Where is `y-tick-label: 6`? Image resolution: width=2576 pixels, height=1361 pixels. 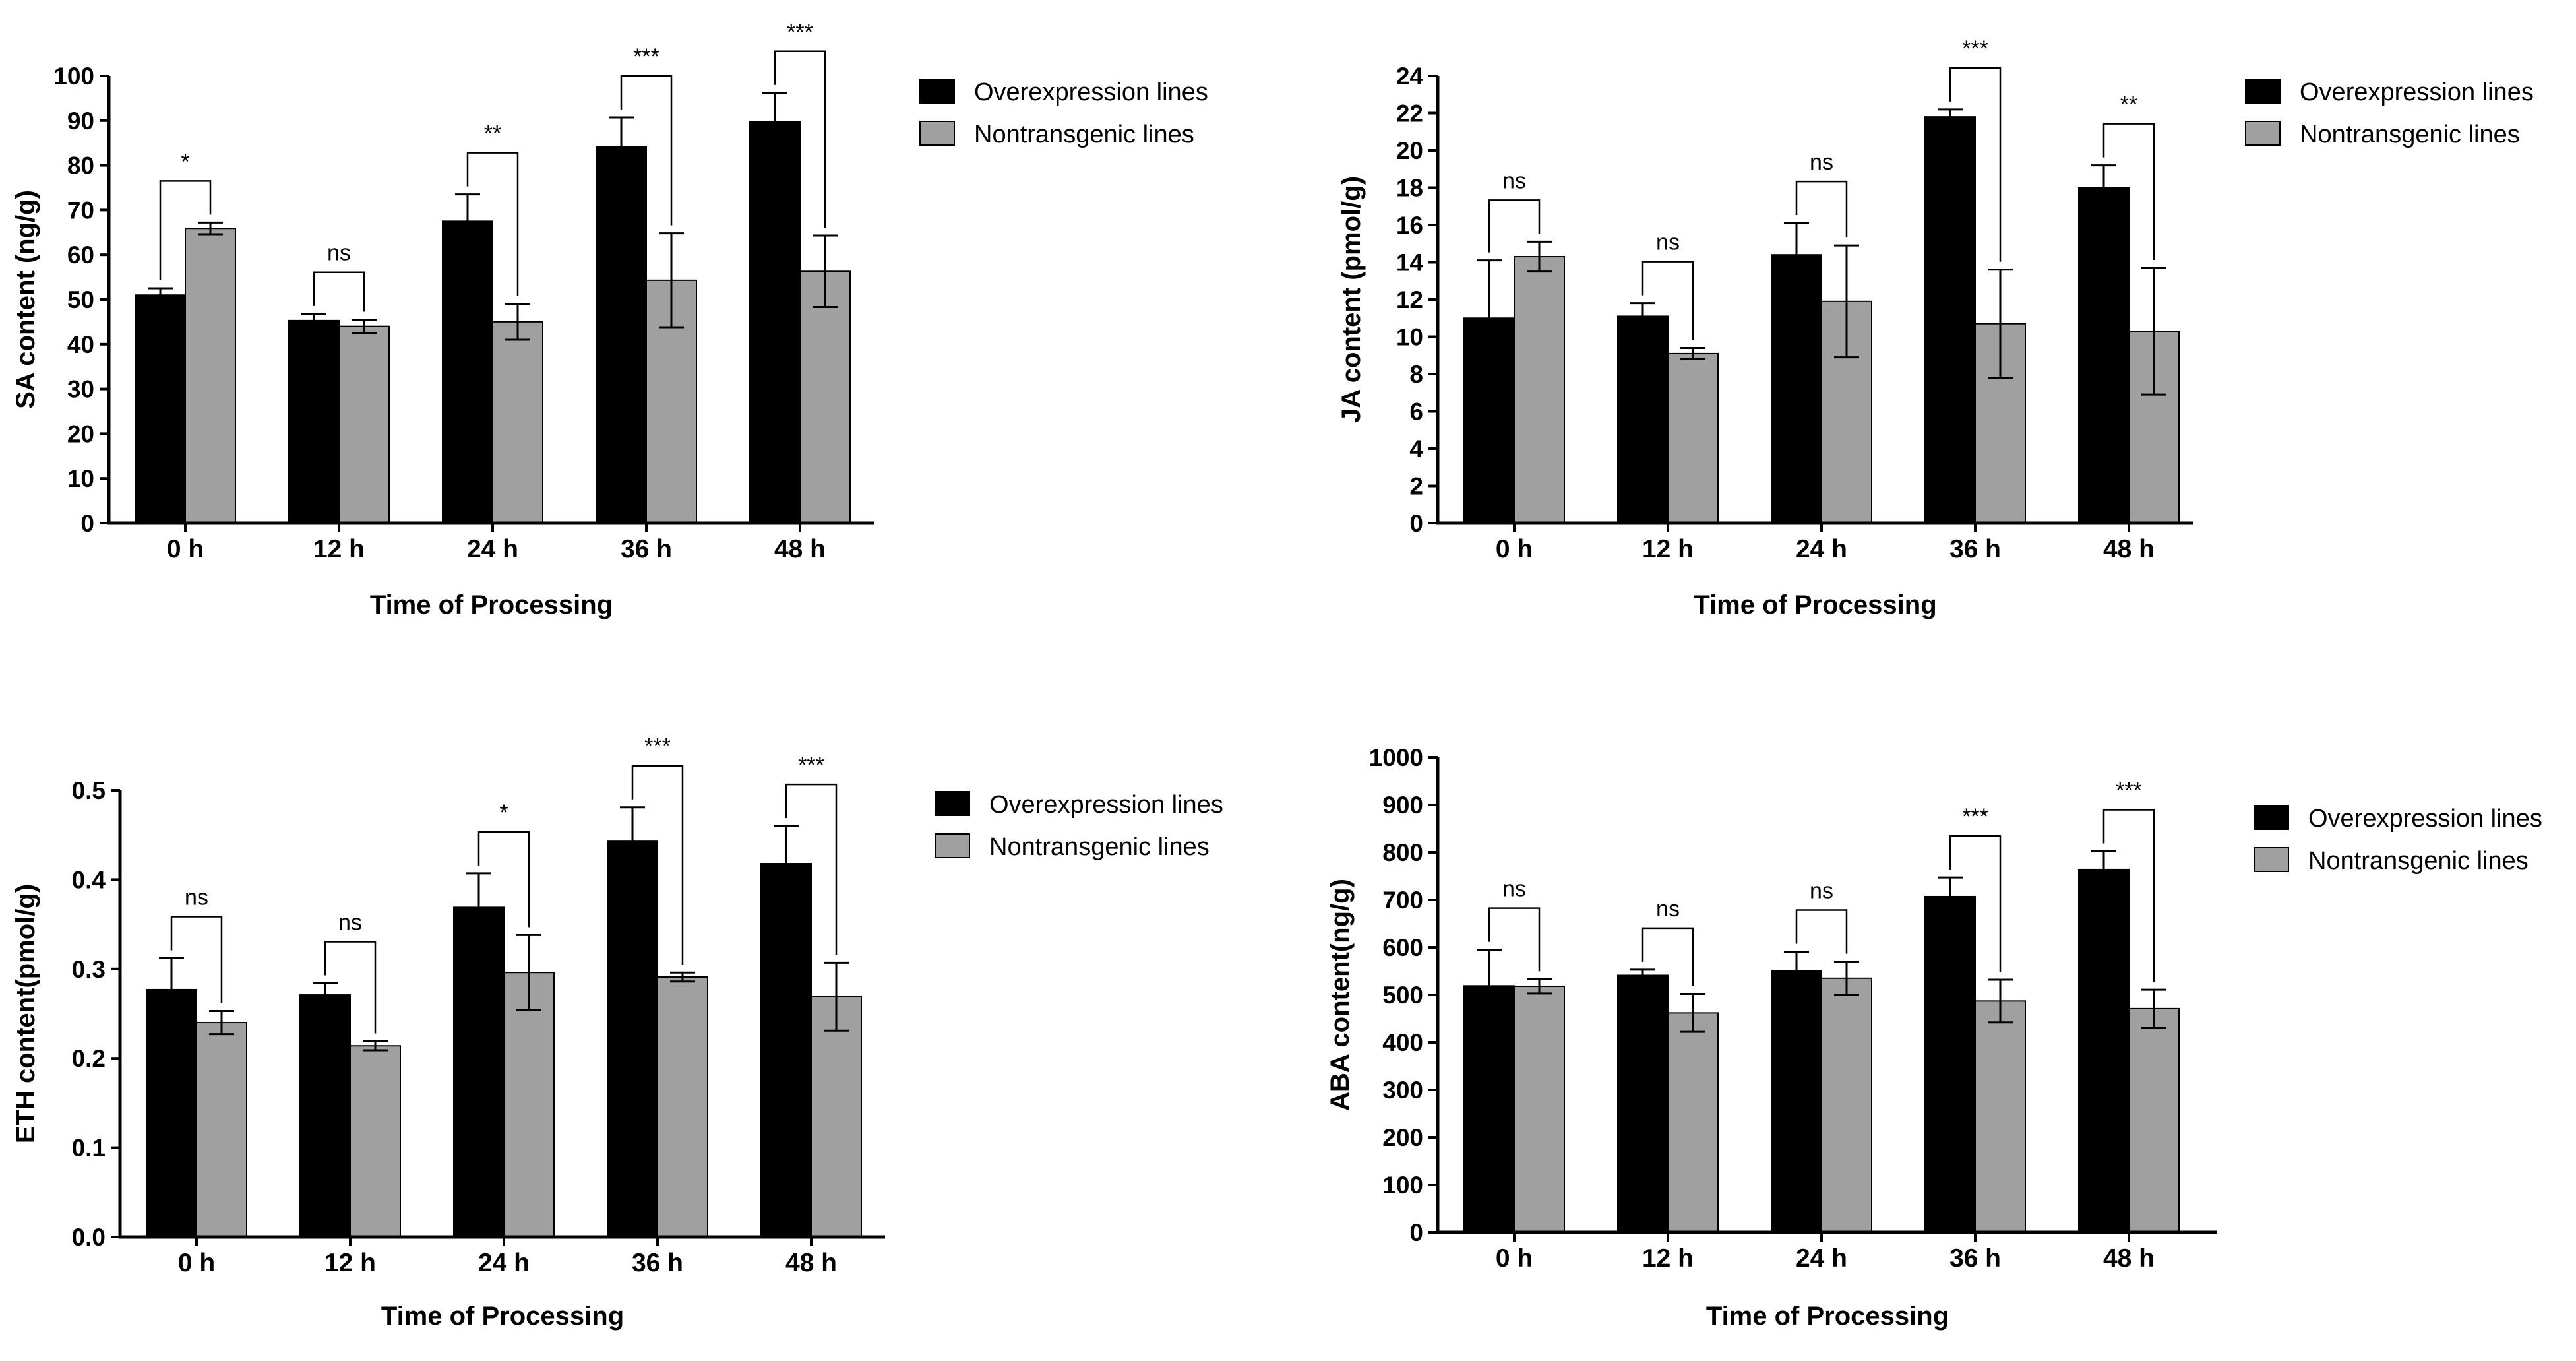 y-tick-label: 6 is located at coordinates (1416, 412).